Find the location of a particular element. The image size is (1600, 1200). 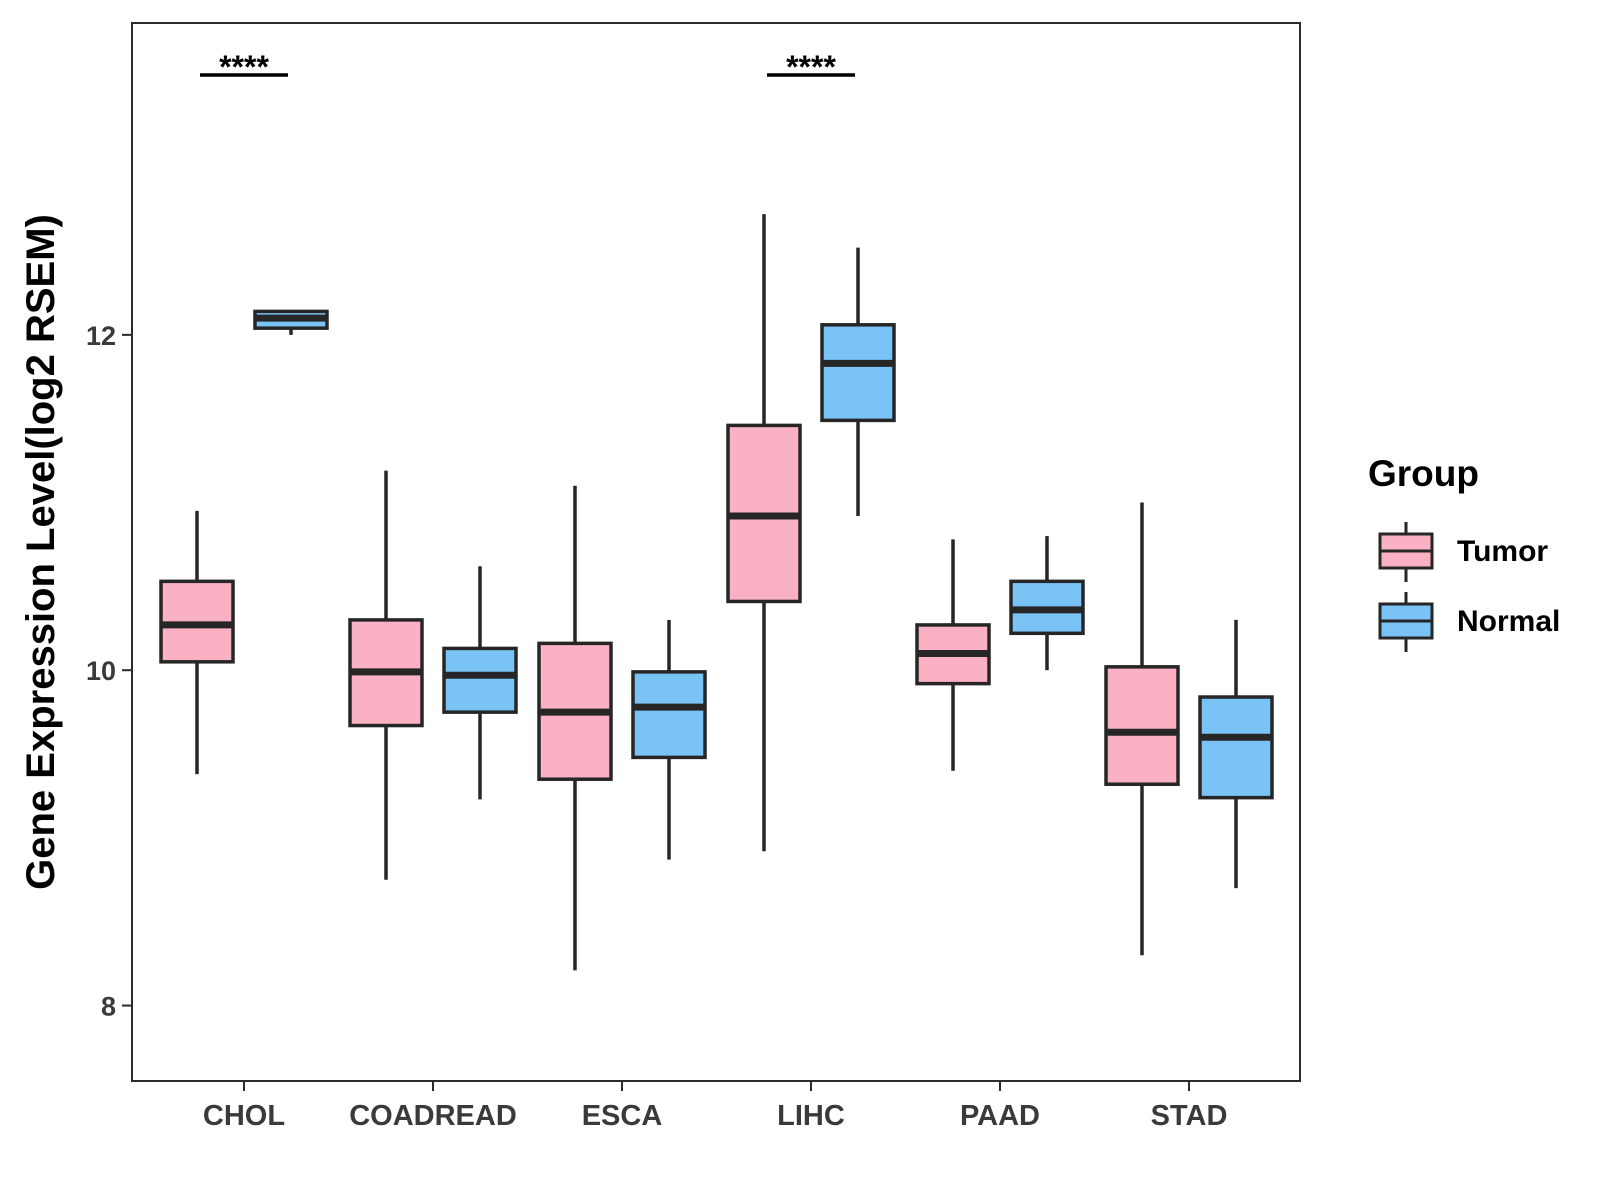

box-normal-esca is located at coordinates (669, 739).